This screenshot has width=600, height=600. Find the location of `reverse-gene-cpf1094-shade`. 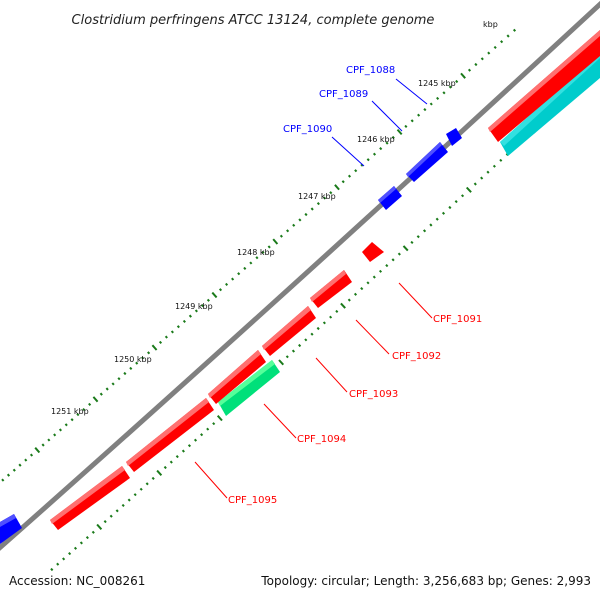

reverse-gene-cpf1094-shade is located at coordinates (234, 374).